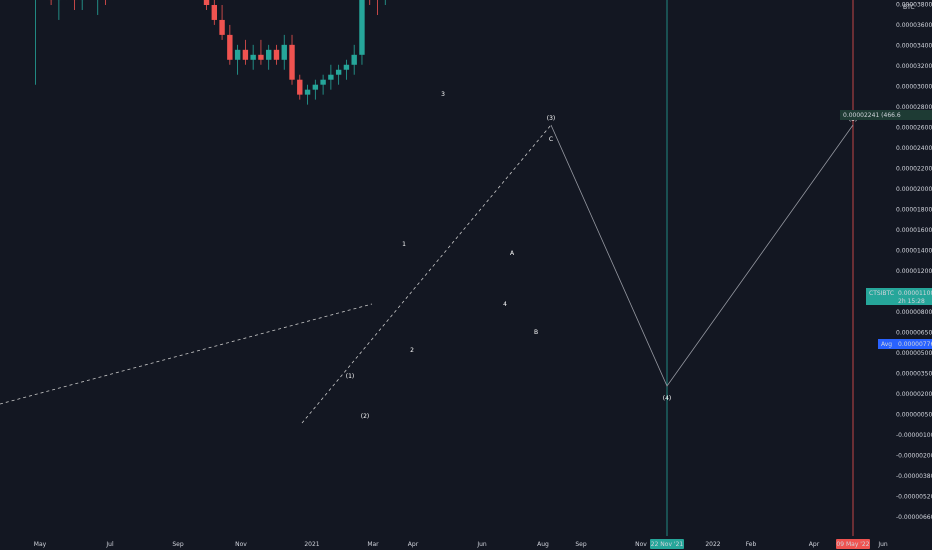 The width and height of the screenshot is (932, 550). I want to click on price-tick-24: -0.00000520, so click(914, 497).